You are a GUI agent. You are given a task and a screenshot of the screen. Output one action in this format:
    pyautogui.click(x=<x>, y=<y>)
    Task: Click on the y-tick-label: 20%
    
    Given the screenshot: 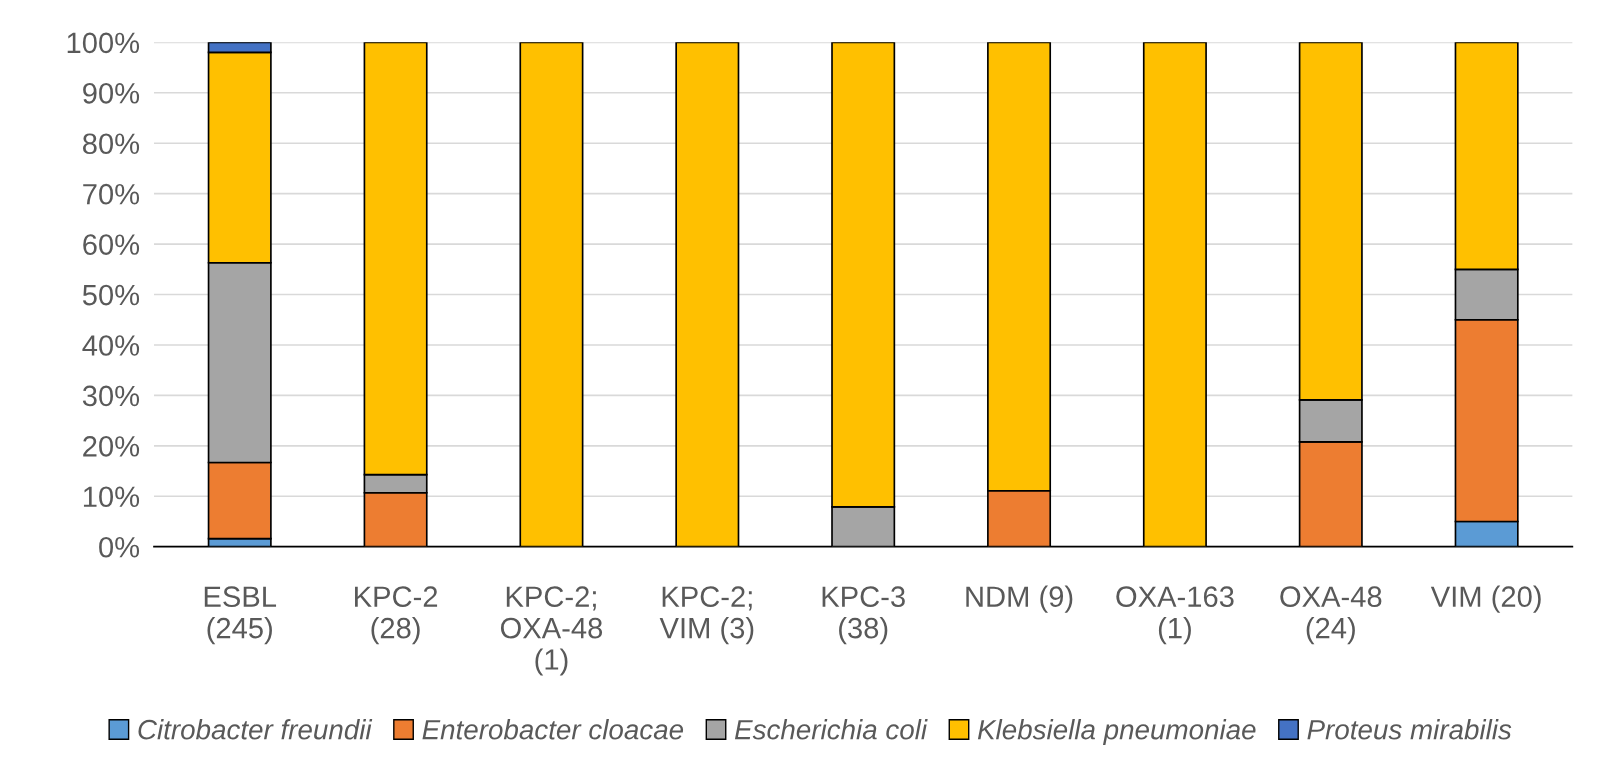 What is the action you would take?
    pyautogui.click(x=111, y=446)
    